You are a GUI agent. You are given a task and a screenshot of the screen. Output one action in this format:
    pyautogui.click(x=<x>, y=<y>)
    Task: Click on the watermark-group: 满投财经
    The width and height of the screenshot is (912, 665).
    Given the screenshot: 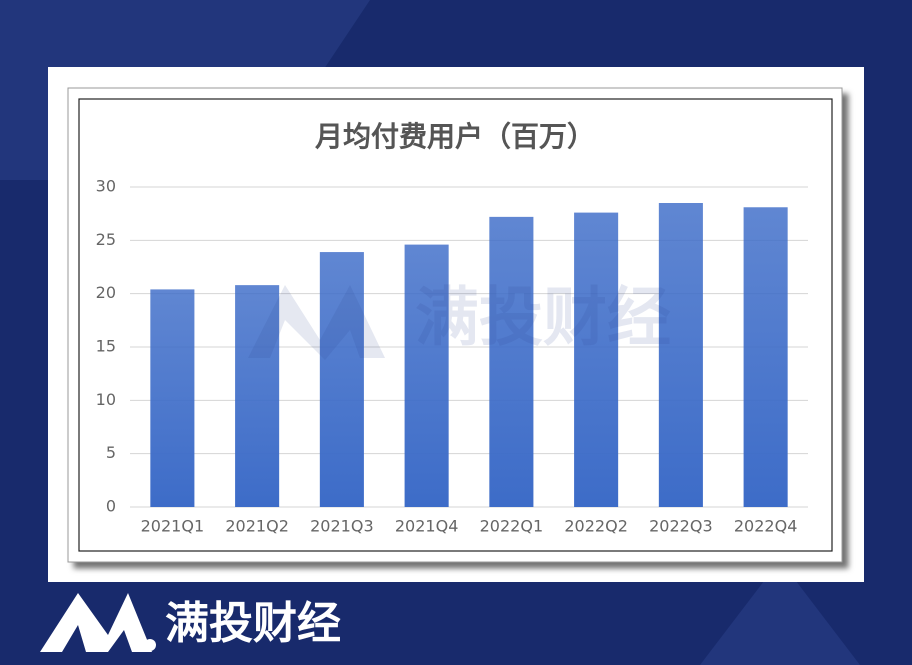 What is the action you would take?
    pyautogui.click(x=459, y=321)
    